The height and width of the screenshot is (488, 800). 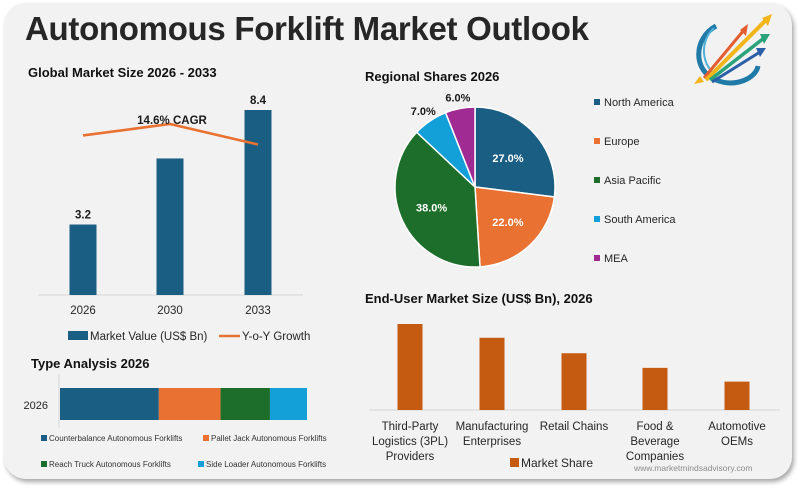 I want to click on pie-label-europe: 22.0%, so click(x=507, y=223).